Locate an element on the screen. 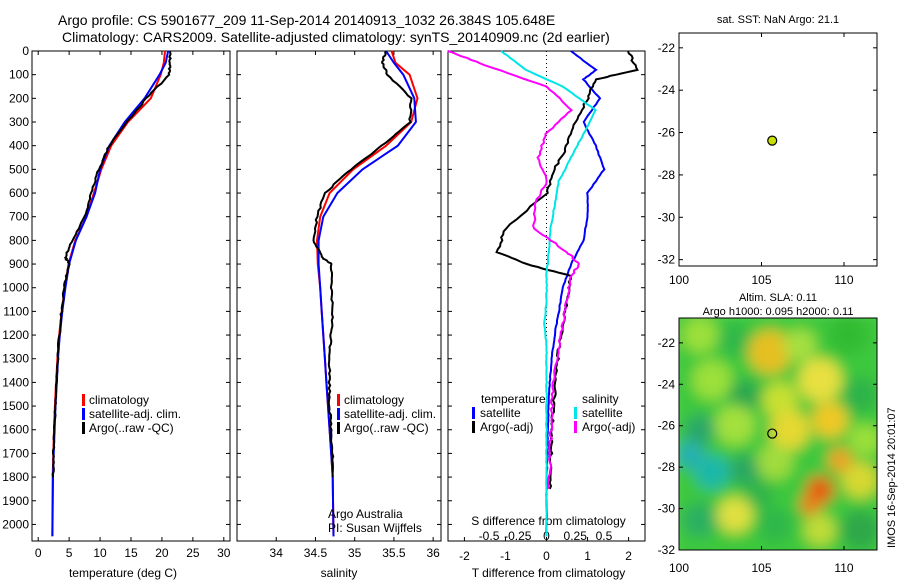 Image resolution: width=900 pixels, height=580 pixels. temperature-legend-label: Argo(..raw -QC) is located at coordinates (131, 428).